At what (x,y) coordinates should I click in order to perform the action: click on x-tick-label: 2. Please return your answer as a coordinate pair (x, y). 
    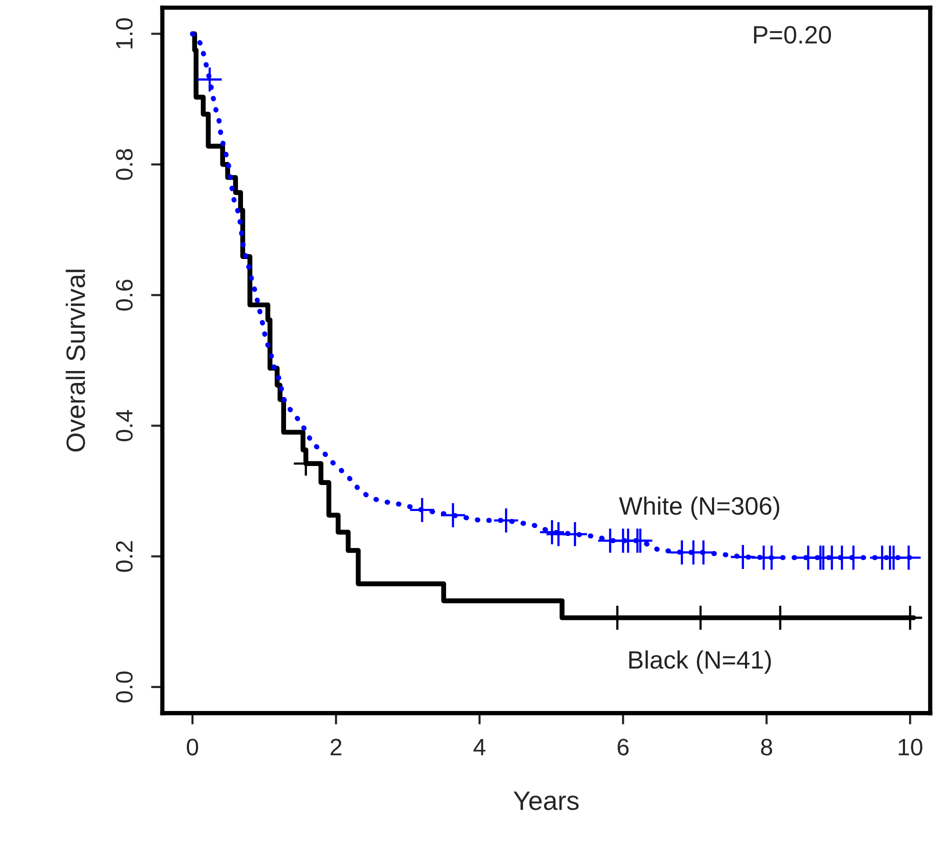
    Looking at the image, I should click on (336, 747).